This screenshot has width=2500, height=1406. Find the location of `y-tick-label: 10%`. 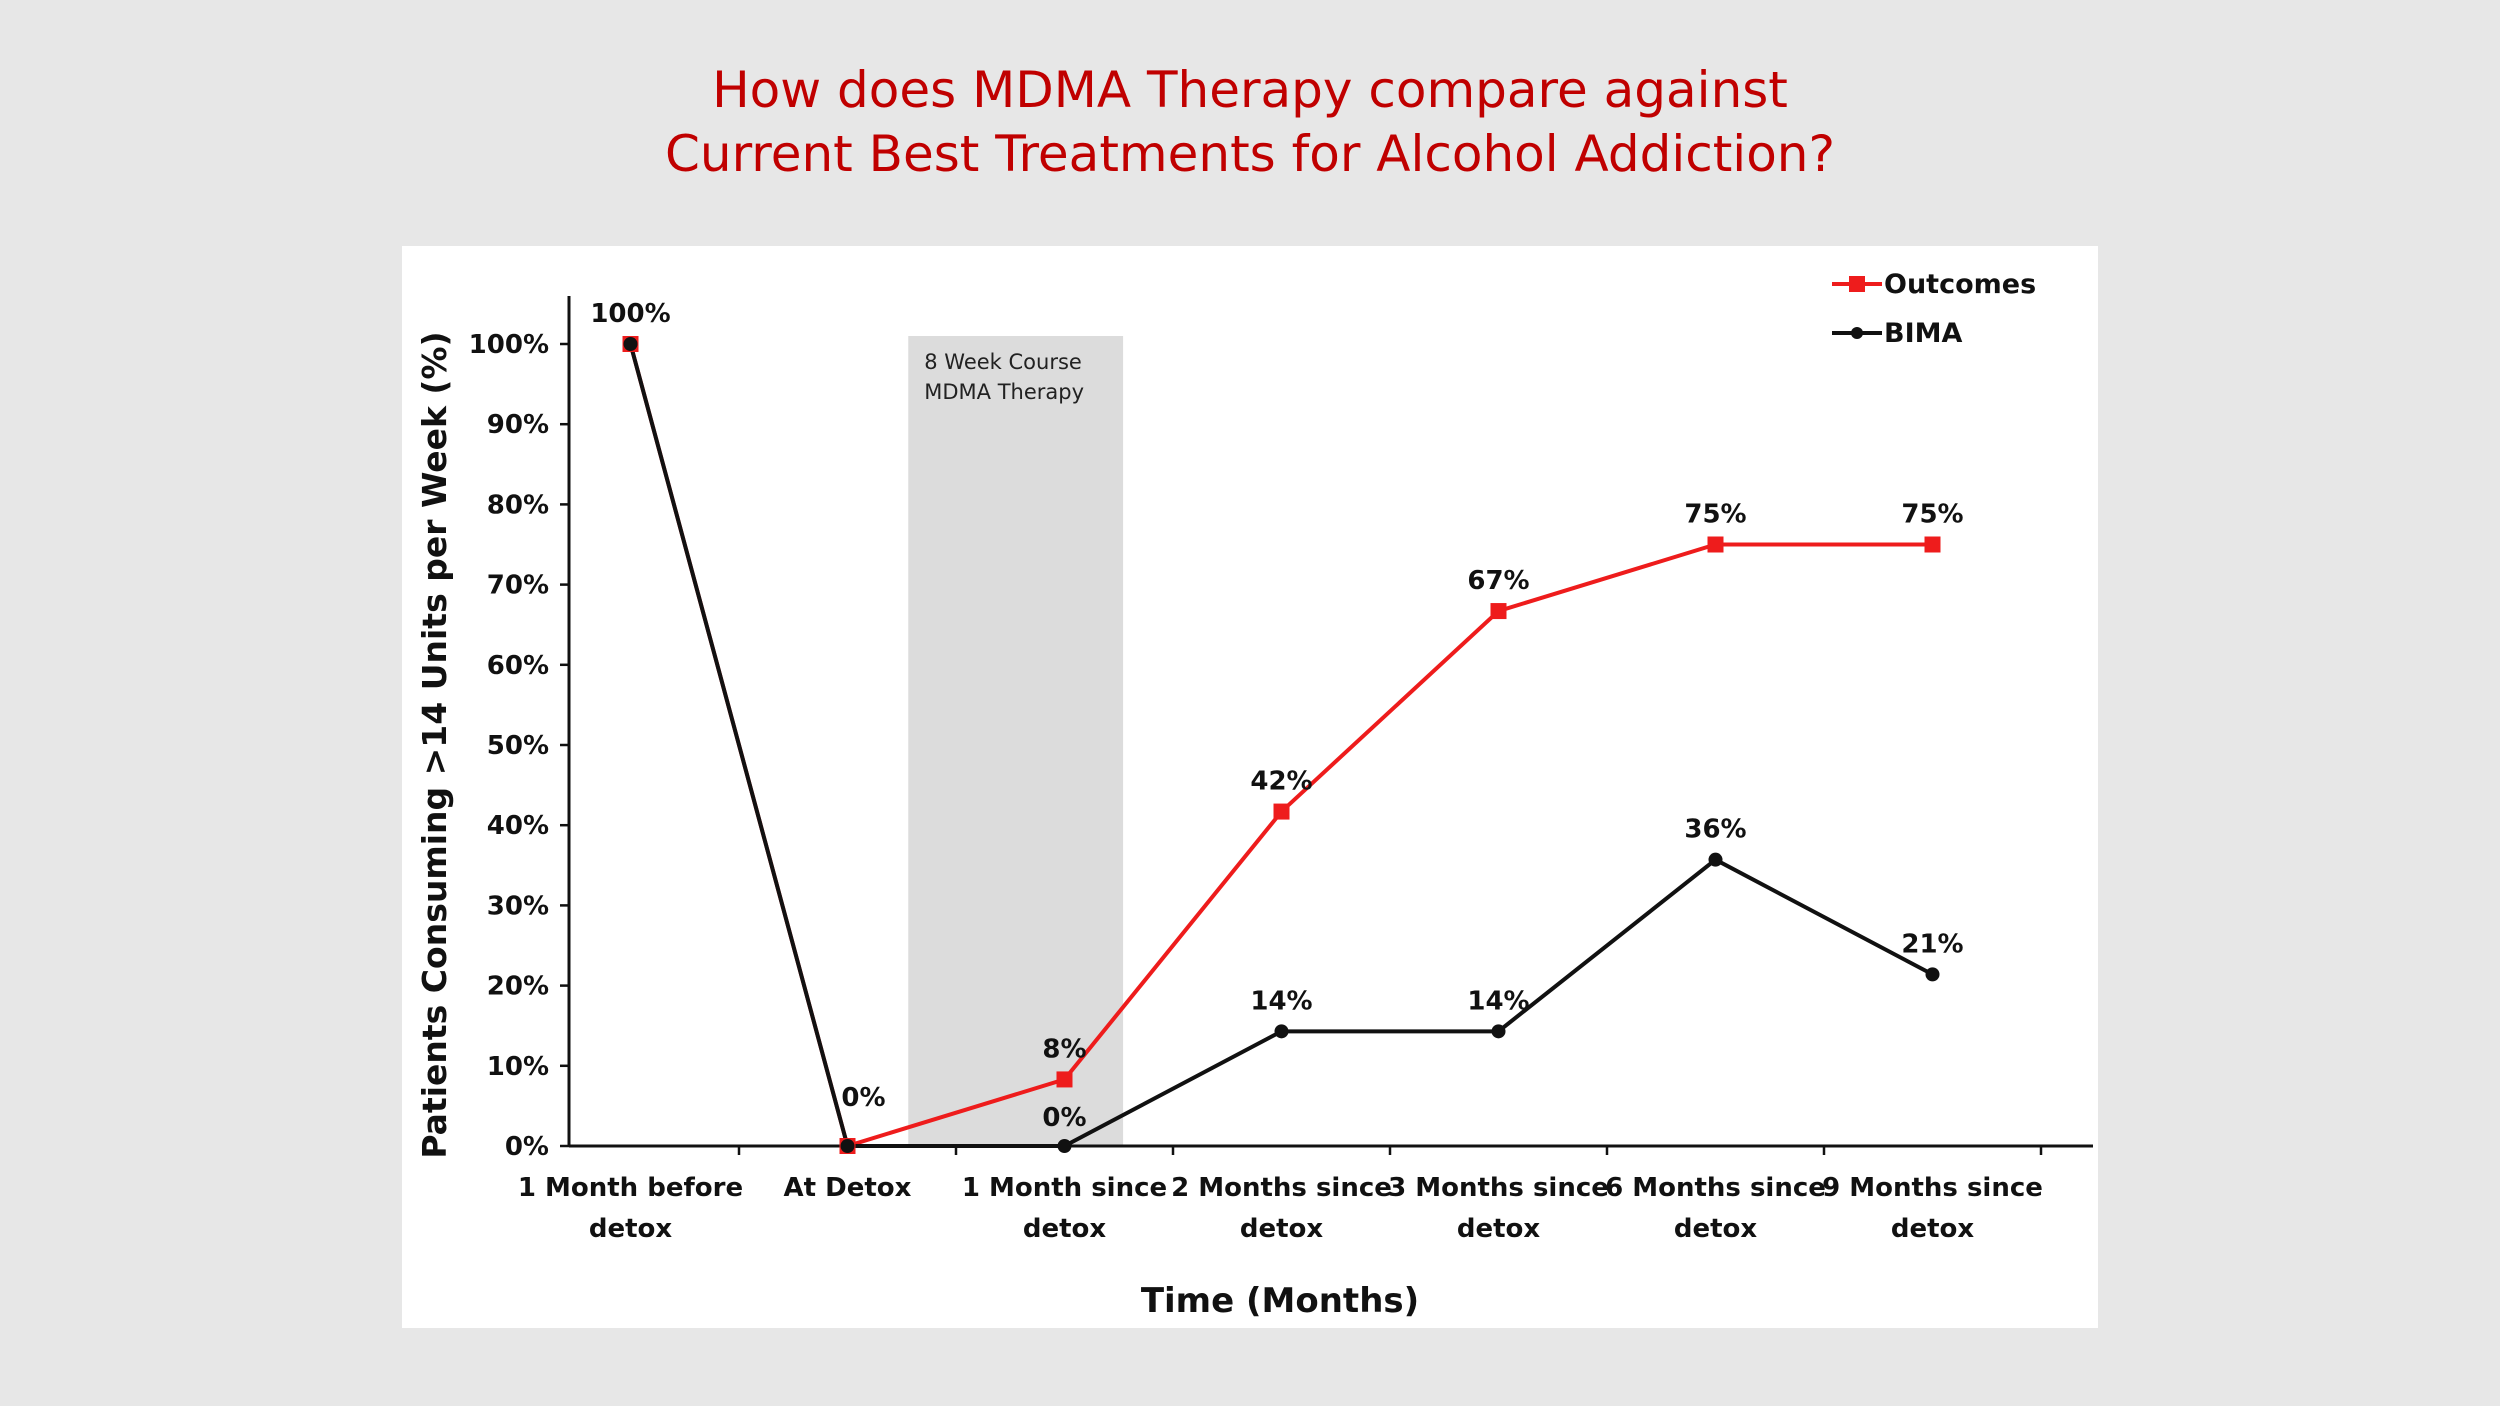

y-tick-label: 10% is located at coordinates (518, 1067).